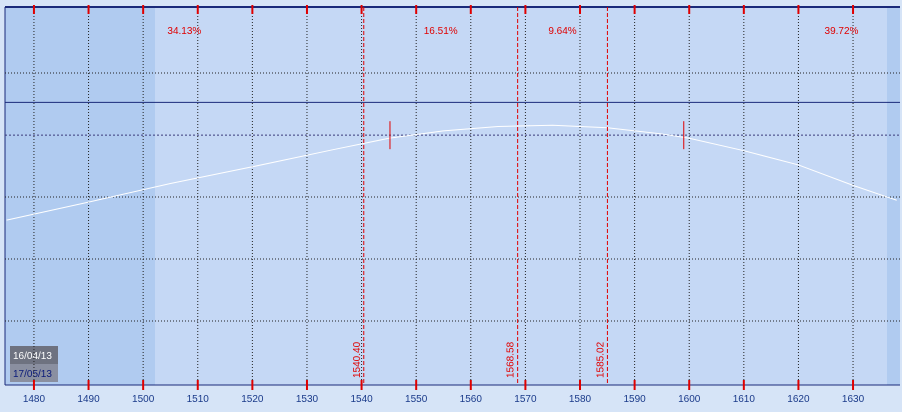 The image size is (902, 417). What do you see at coordinates (32, 374) in the screenshot?
I see `date-label: 17/05/13` at bounding box center [32, 374].